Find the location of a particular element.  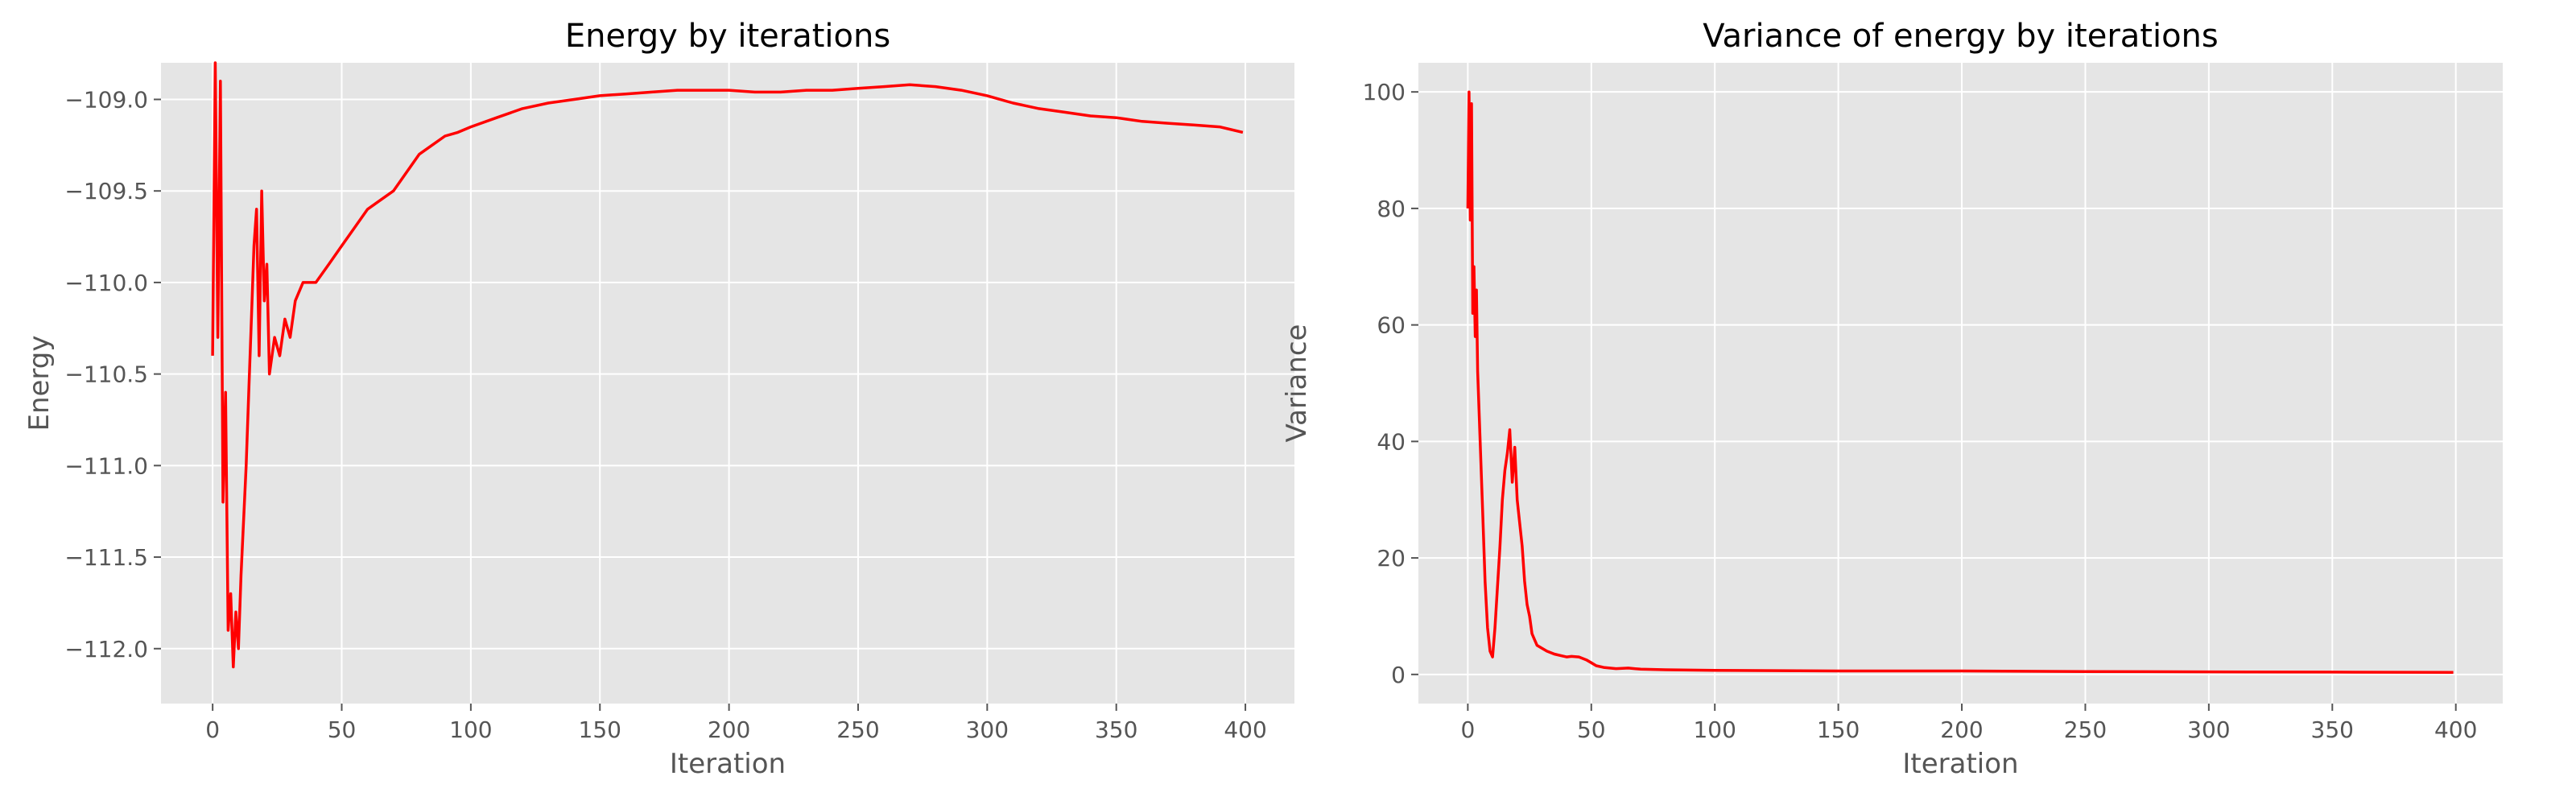

y-tick-label: 20 is located at coordinates (1391, 558).